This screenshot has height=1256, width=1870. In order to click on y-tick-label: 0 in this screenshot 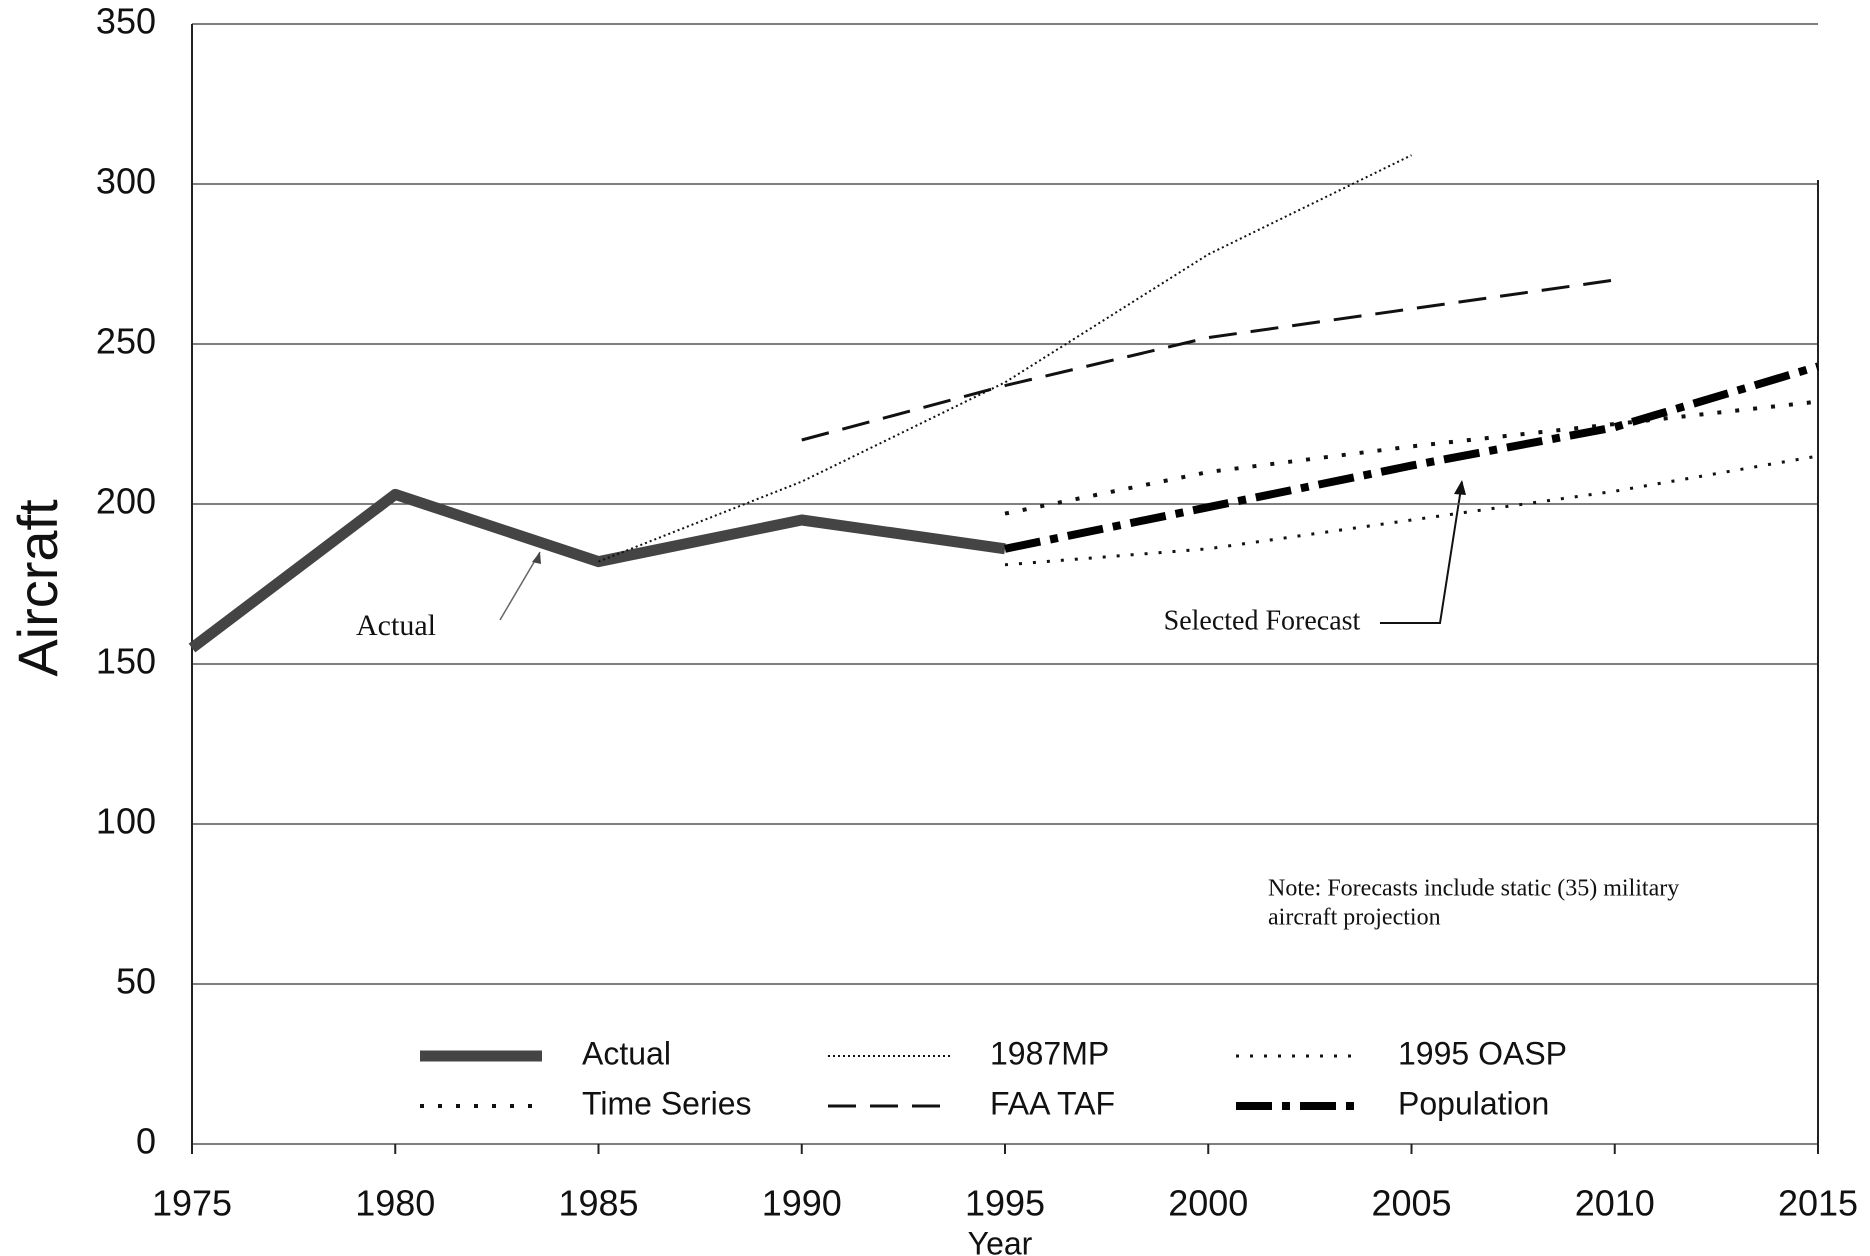, I will do `click(146, 1141)`.